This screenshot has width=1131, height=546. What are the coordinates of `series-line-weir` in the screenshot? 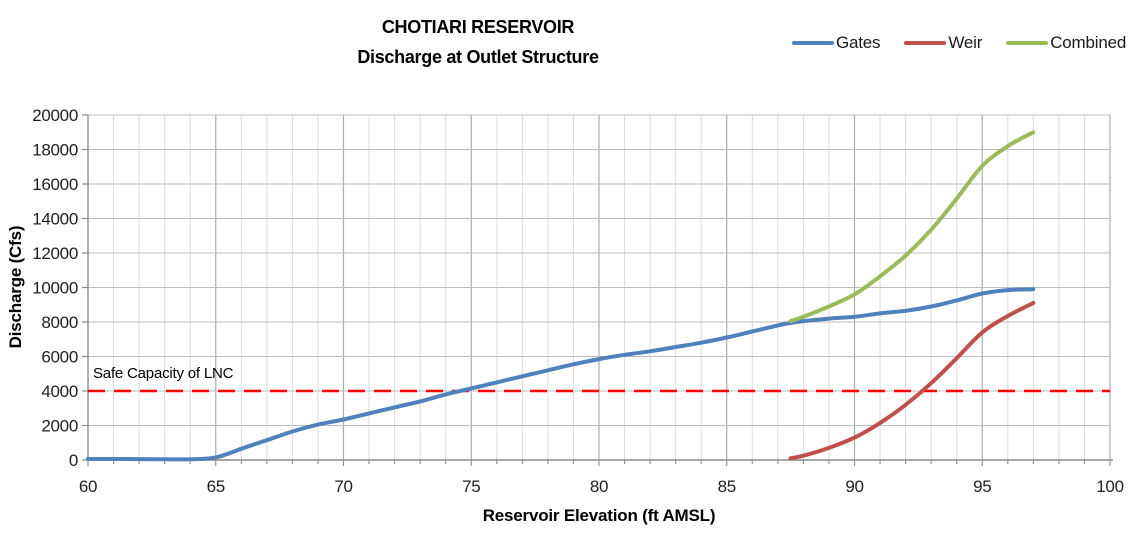 It's located at (912, 381).